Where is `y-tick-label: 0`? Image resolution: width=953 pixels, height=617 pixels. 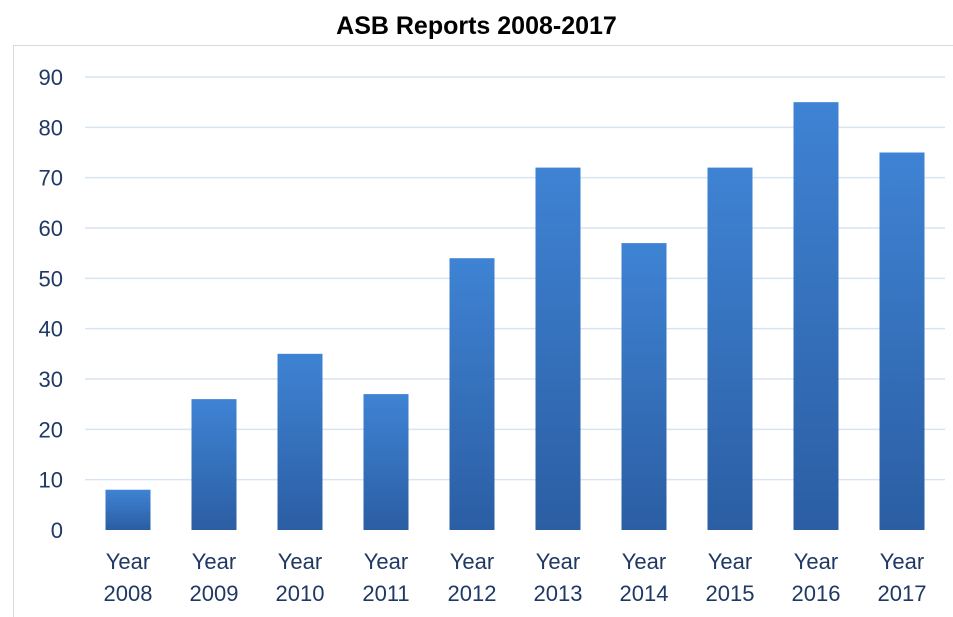 y-tick-label: 0 is located at coordinates (57, 530).